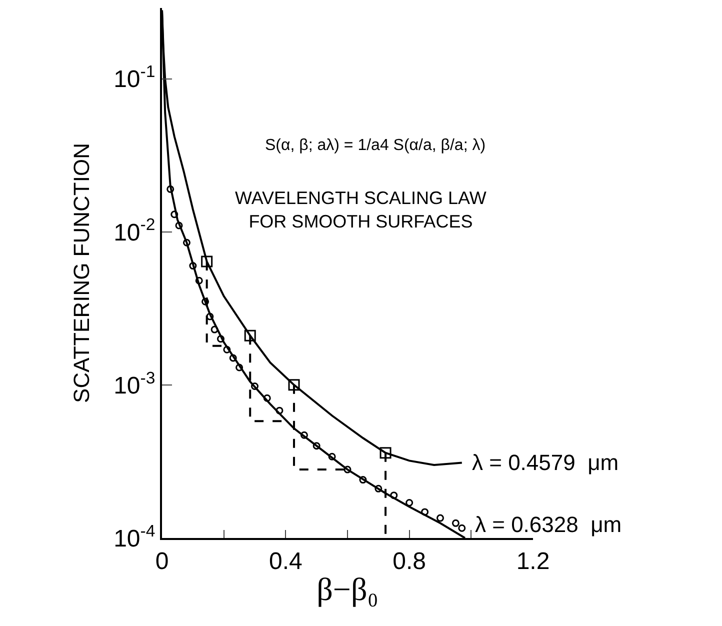 The width and height of the screenshot is (722, 626). What do you see at coordinates (81, 273) in the screenshot?
I see `y-axis-title: SCATTERING FUNCTION` at bounding box center [81, 273].